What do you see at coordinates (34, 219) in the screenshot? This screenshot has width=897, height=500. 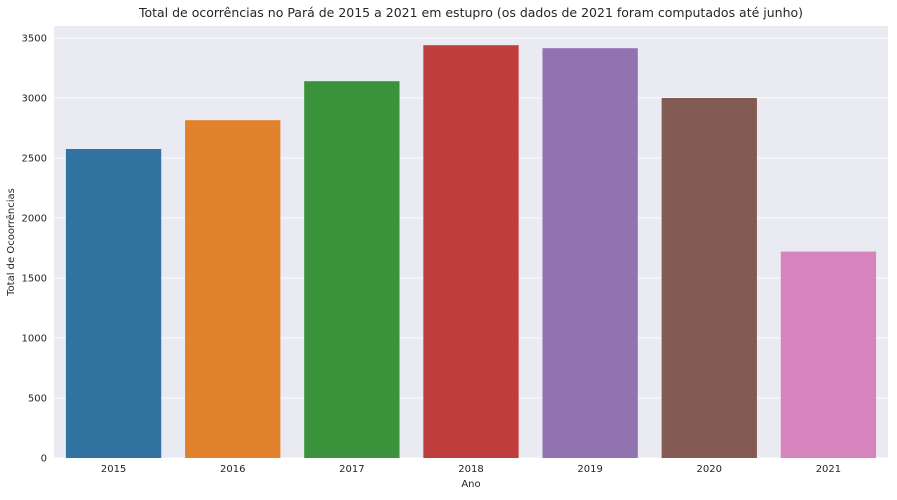 I see `y-tick-label: 2000` at bounding box center [34, 219].